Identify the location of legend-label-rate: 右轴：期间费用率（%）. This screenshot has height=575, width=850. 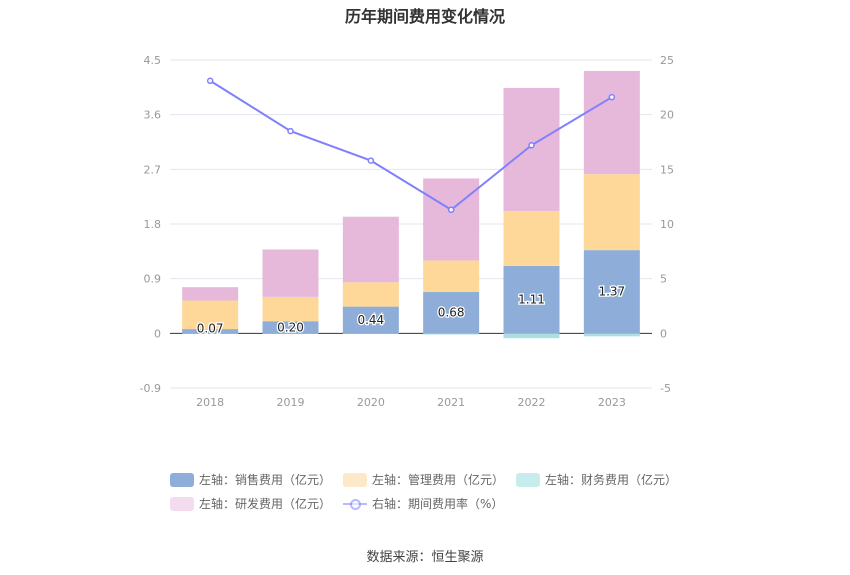
(438, 504).